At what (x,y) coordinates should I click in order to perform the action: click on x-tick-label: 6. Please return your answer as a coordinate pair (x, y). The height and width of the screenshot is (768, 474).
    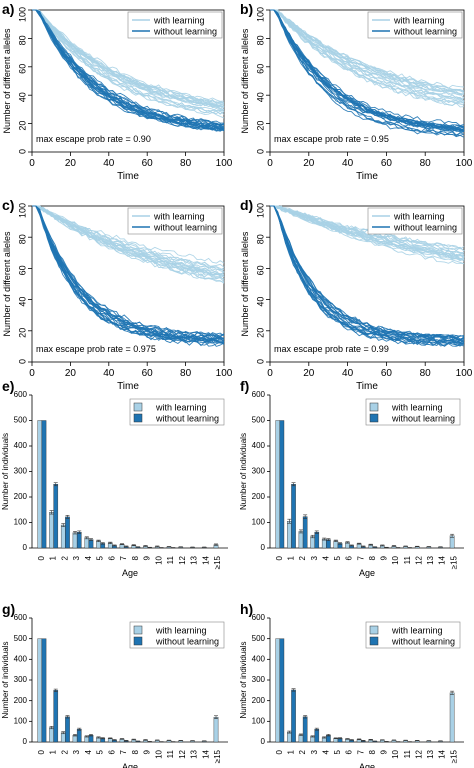
    Looking at the image, I should click on (349, 557).